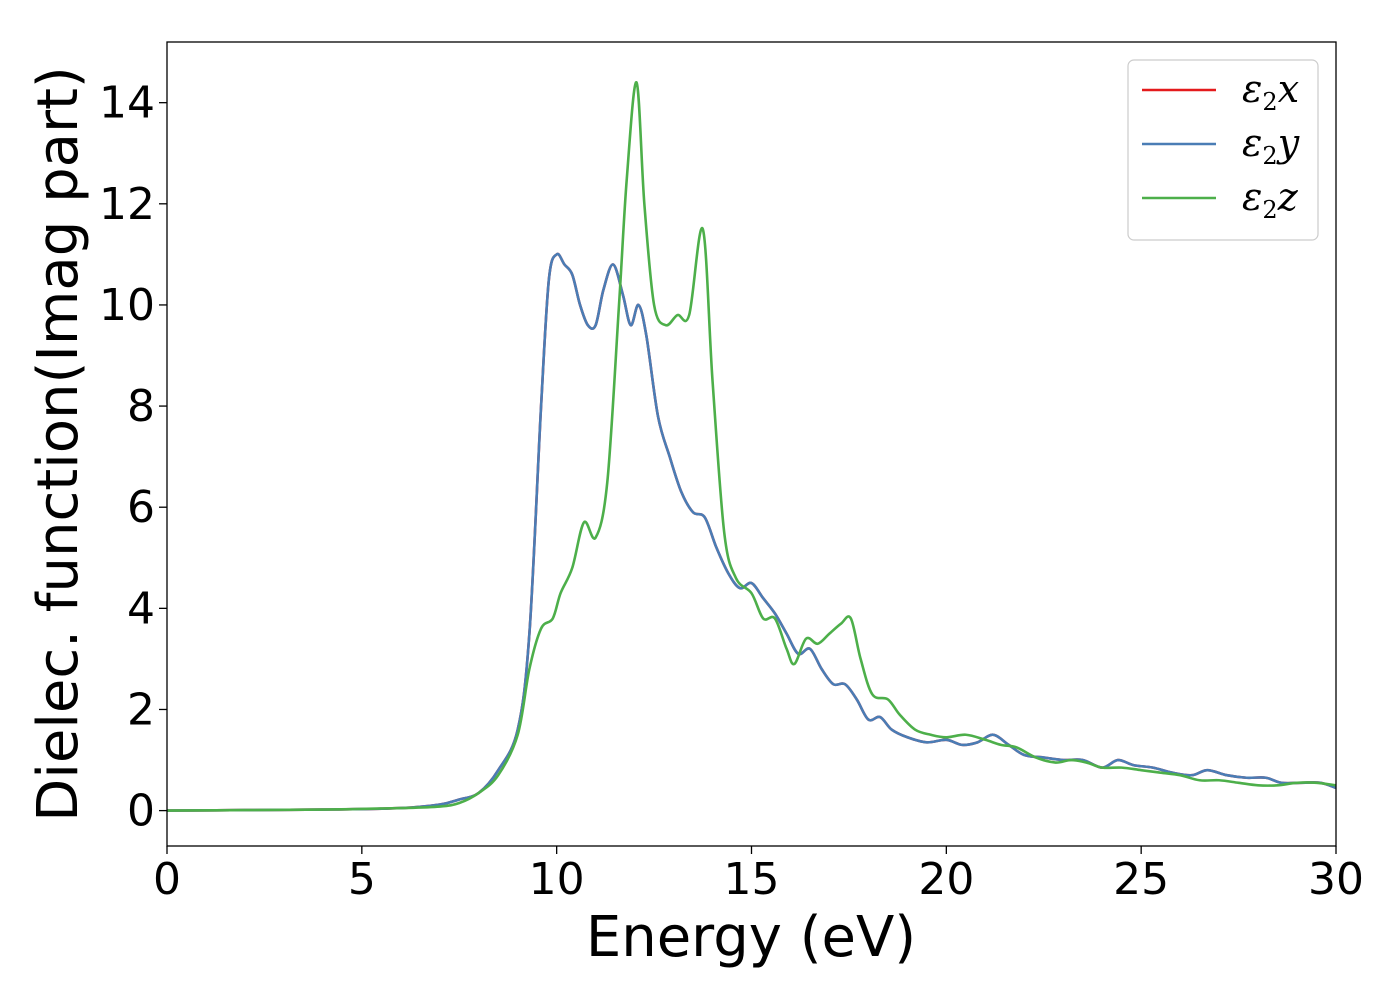  Describe the element at coordinates (167, 879) in the screenshot. I see `x-tick-label: 0` at that location.